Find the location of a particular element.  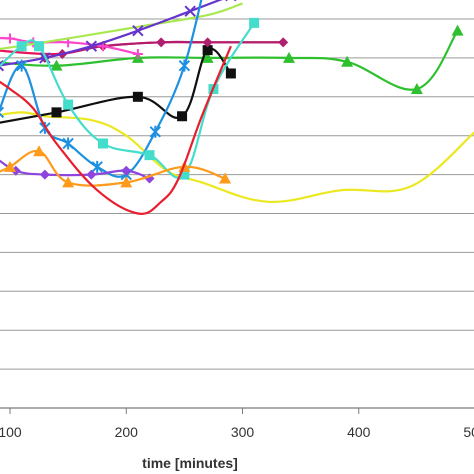

x-tick-label-3: 400 is located at coordinates (359, 432).